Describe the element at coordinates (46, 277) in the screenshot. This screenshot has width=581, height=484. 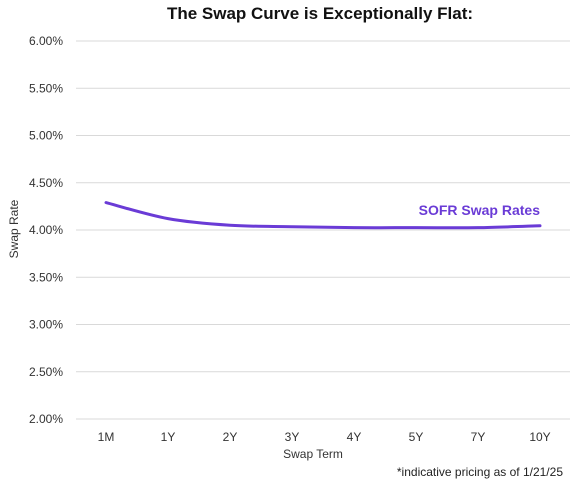
I see `y-tick-label: 3.50%` at that location.